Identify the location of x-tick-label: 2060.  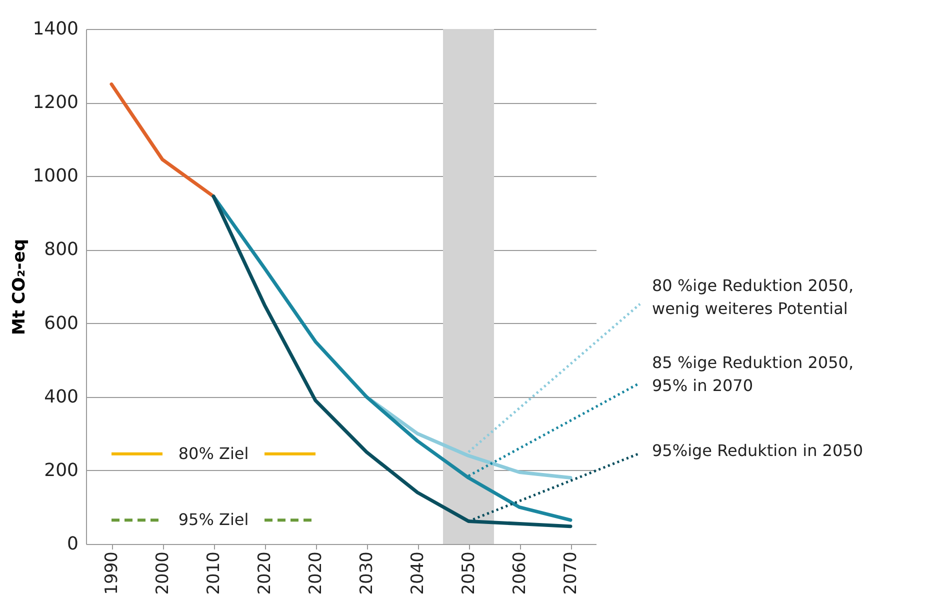
(520, 573).